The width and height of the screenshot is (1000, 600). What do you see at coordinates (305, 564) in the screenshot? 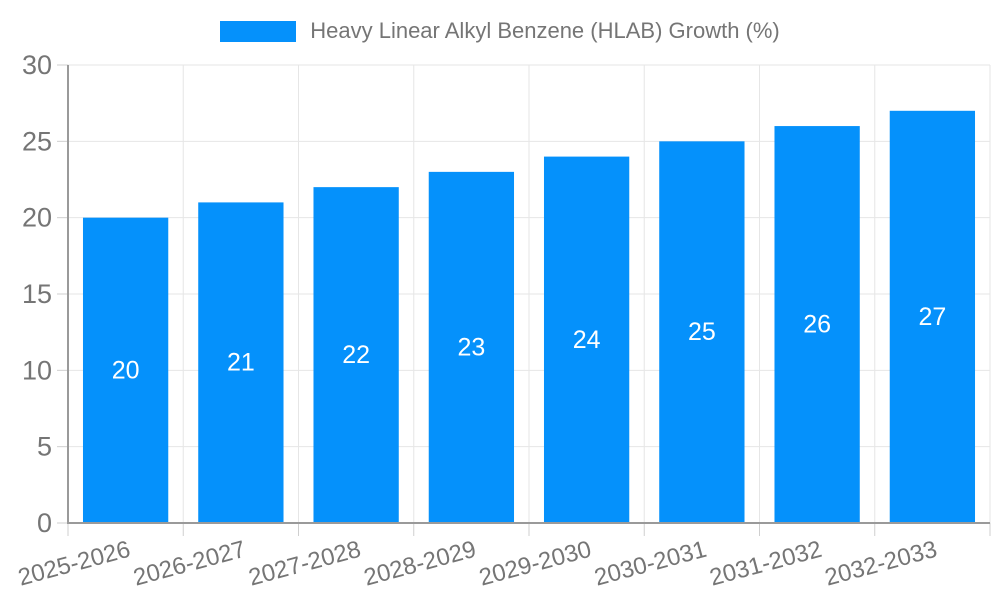
I see `x-tick-label: 2027-2028` at bounding box center [305, 564].